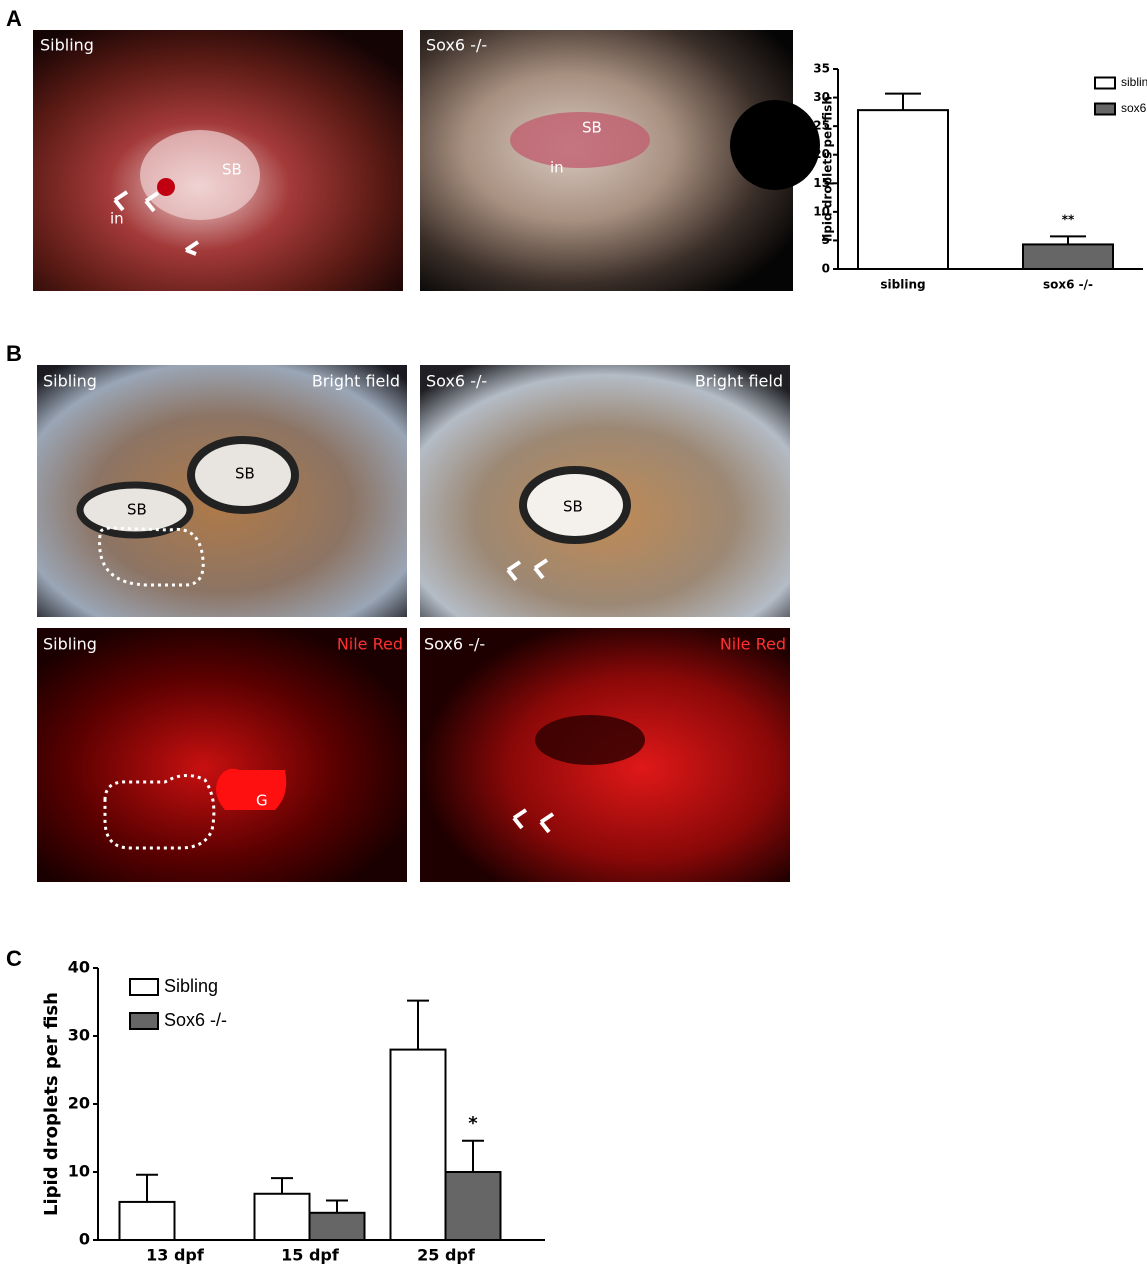  I want to click on y-axis-label: lipid droplets per fish, so click(828, 169).